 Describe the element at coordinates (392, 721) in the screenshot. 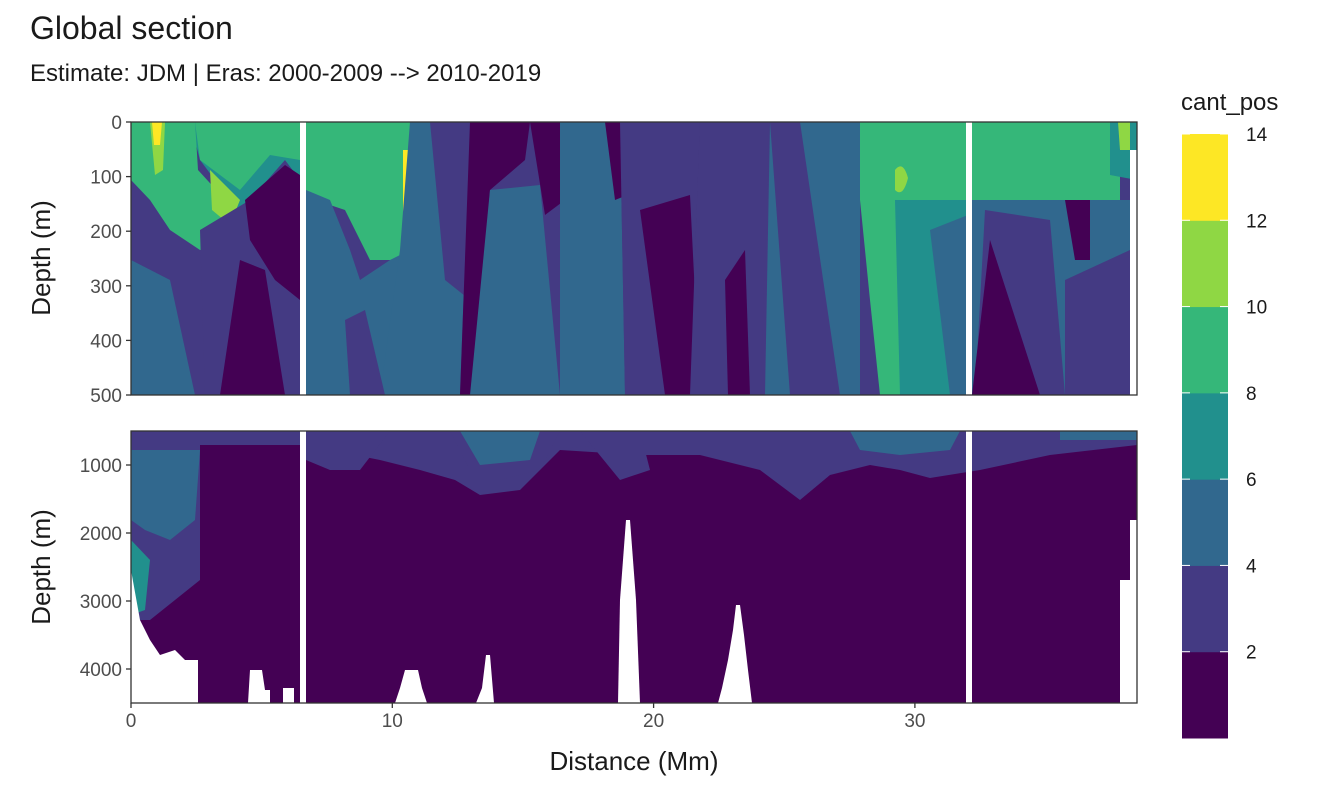

I see `x-tick-label: 10` at that location.